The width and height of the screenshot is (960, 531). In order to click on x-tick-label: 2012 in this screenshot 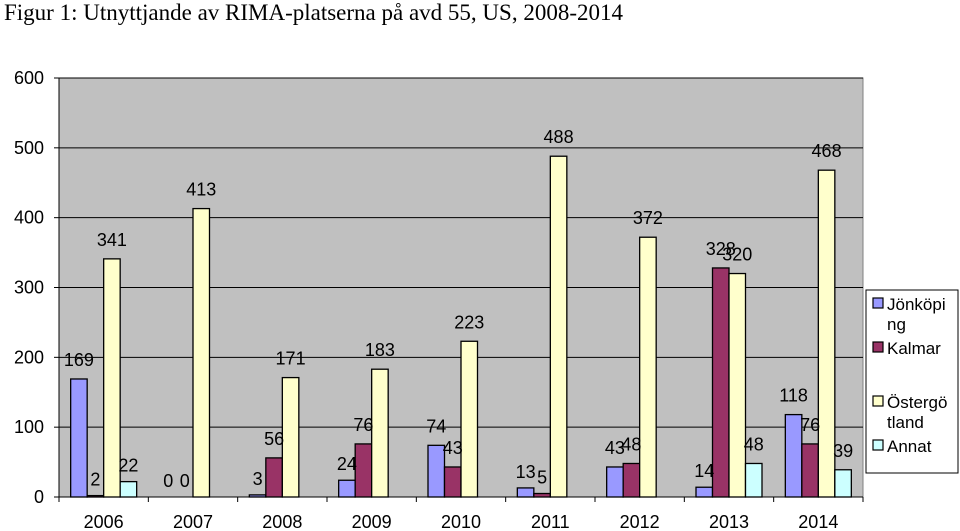, I will do `click(640, 521)`.